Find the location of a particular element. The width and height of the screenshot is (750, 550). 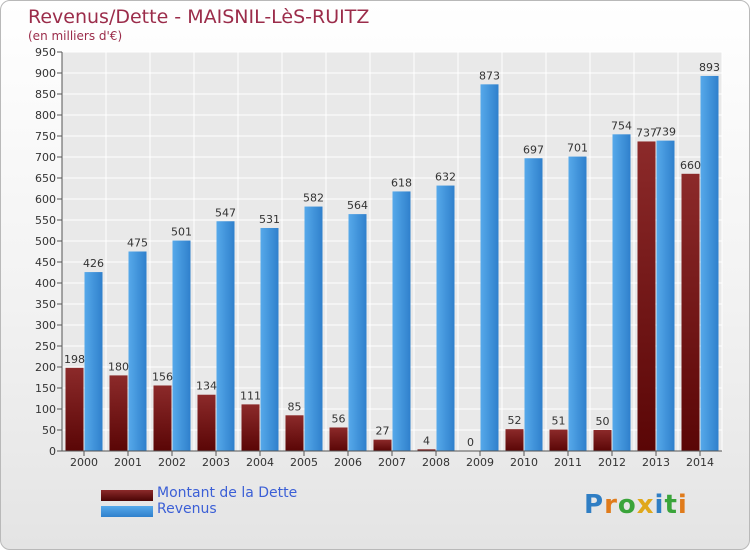

data-label: 56 is located at coordinates (339, 418).